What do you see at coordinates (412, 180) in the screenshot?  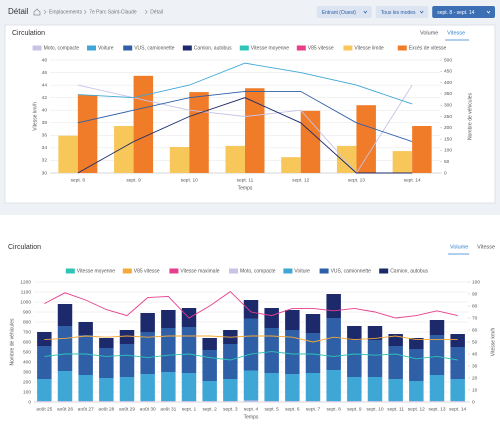 I see `x-tick-label: sept. 14` at bounding box center [412, 180].